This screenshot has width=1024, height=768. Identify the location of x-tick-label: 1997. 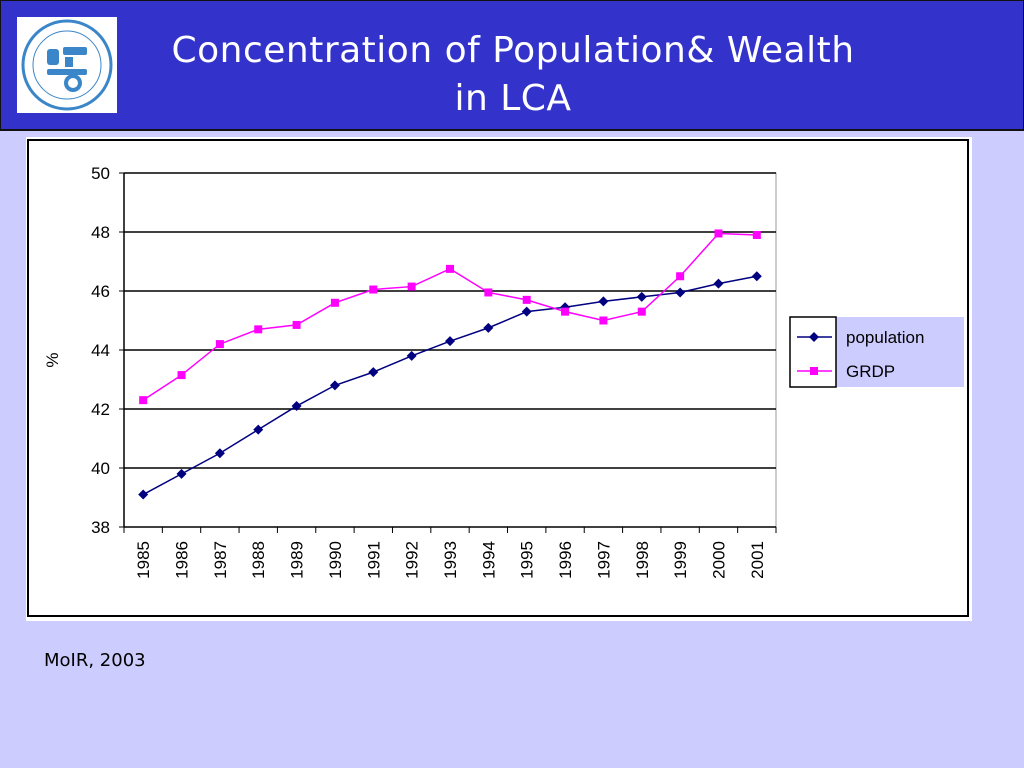
(603, 560).